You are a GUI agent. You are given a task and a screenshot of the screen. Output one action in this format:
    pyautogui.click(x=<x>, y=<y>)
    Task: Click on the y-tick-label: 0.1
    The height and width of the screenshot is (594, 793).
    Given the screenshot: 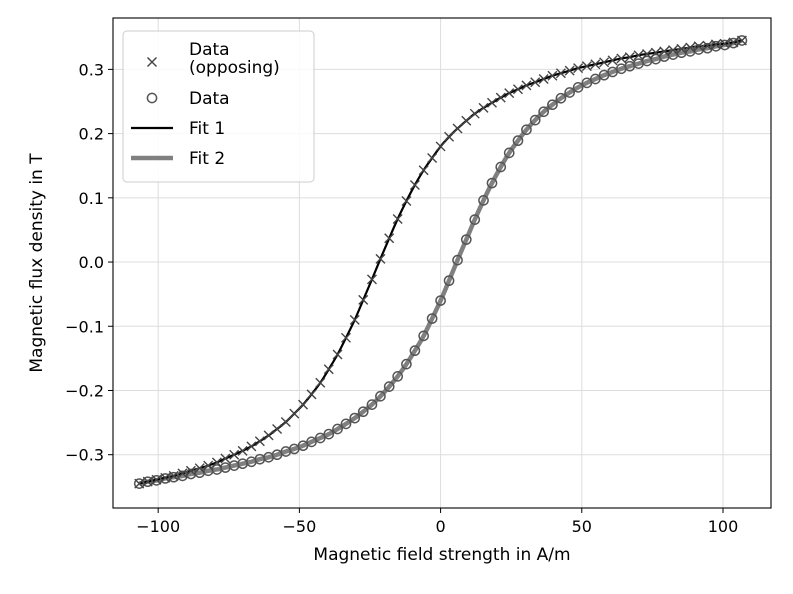 What is the action you would take?
    pyautogui.click(x=91, y=198)
    